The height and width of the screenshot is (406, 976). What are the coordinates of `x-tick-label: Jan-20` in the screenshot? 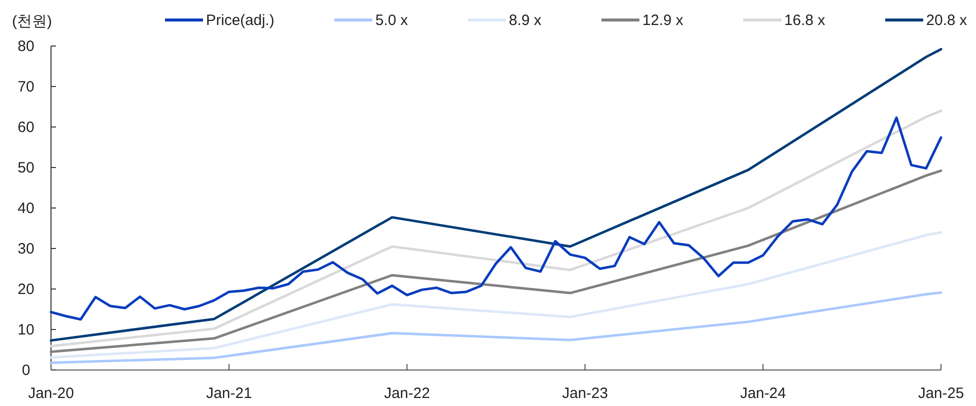 It's located at (51, 393).